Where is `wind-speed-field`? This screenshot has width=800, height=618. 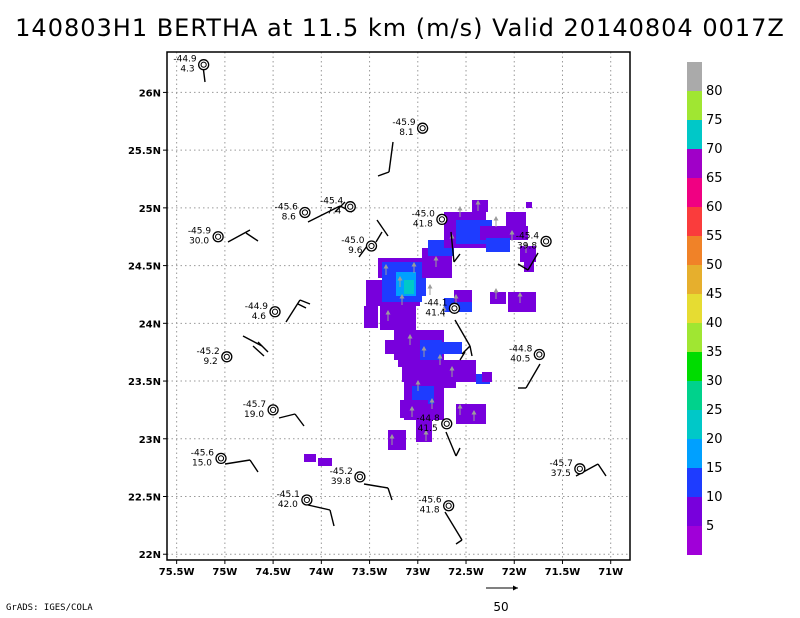 wind-speed-field is located at coordinates (420, 333).